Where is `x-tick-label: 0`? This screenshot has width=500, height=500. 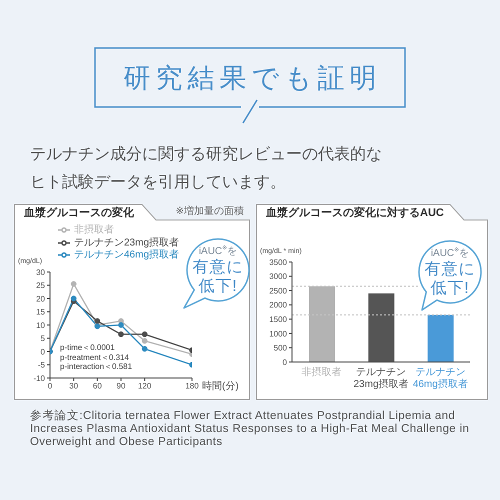
x-tick-label: 0 is located at coordinates (50, 386).